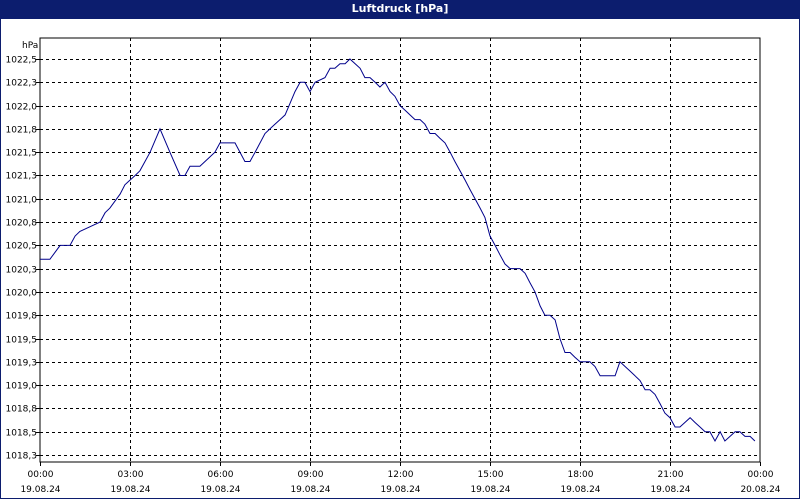 This screenshot has width=800, height=500. I want to click on y-tick-label: 1019,8, so click(22, 317).